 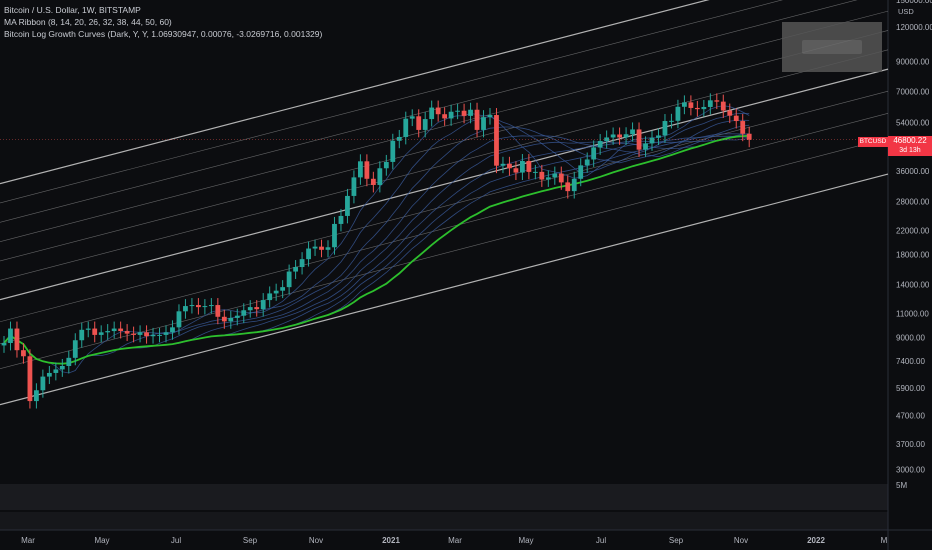 I want to click on volume-pane, so click(x=444, y=497).